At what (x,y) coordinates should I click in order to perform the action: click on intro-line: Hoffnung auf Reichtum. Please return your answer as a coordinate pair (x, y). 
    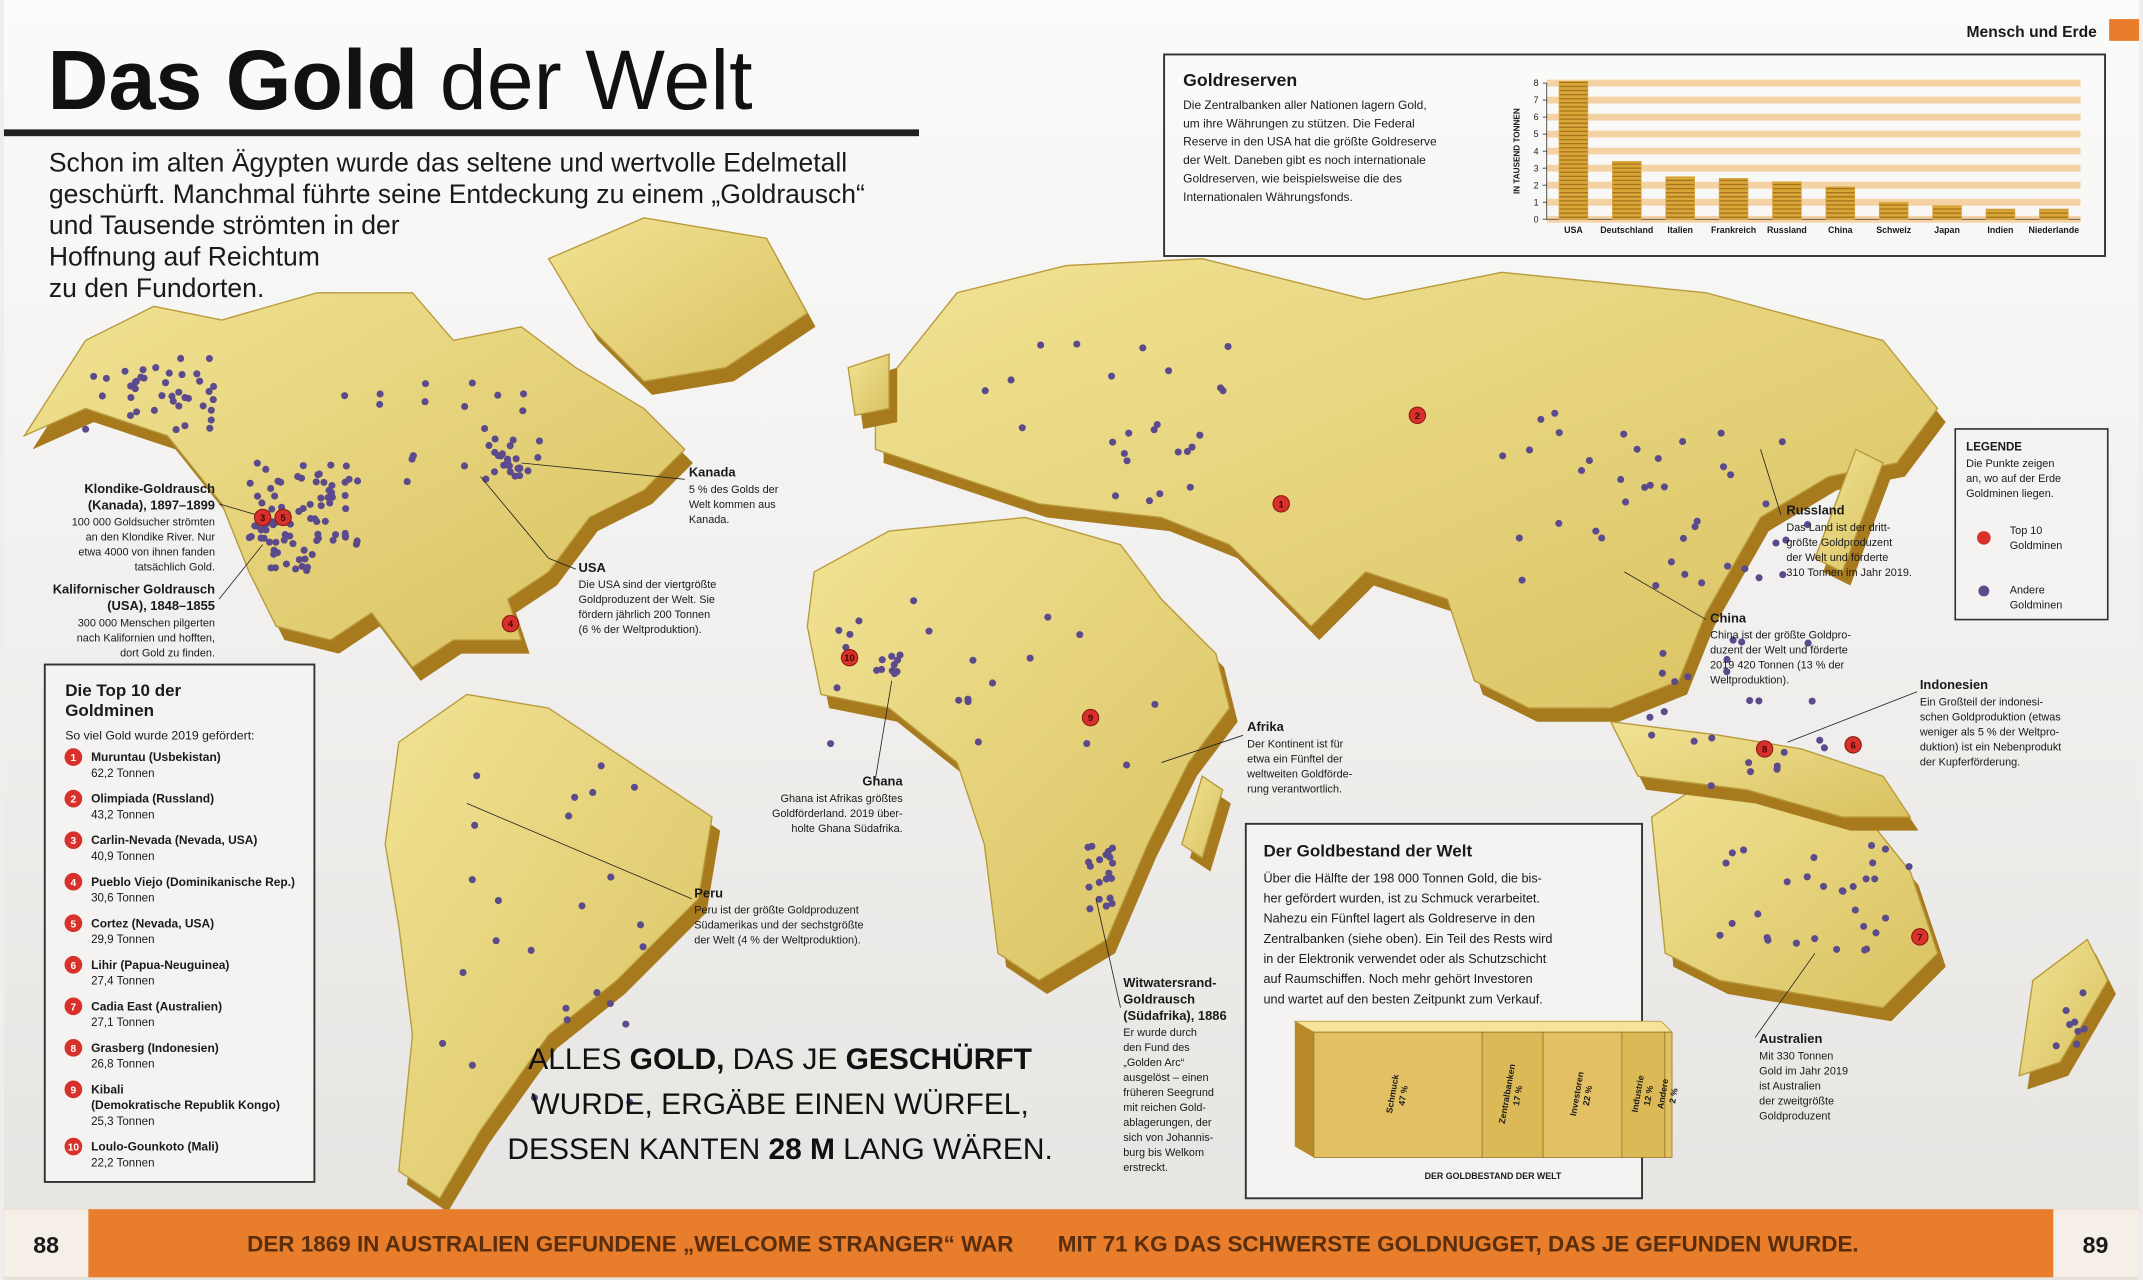
    Looking at the image, I should click on (184, 257).